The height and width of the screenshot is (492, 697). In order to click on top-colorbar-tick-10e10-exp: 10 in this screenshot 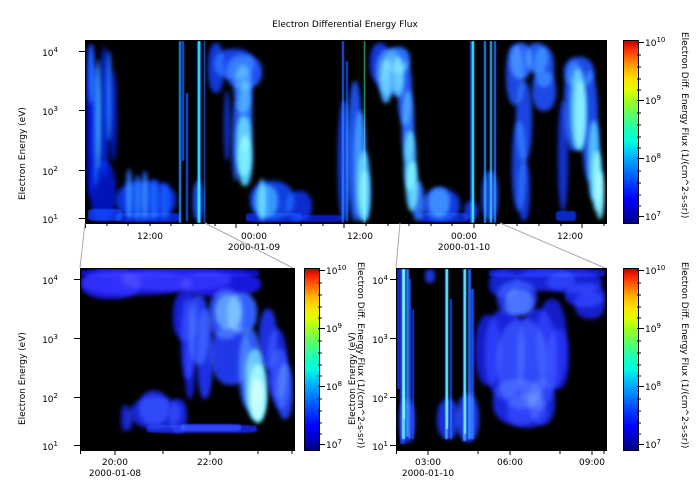, I will do `click(661, 40)`.